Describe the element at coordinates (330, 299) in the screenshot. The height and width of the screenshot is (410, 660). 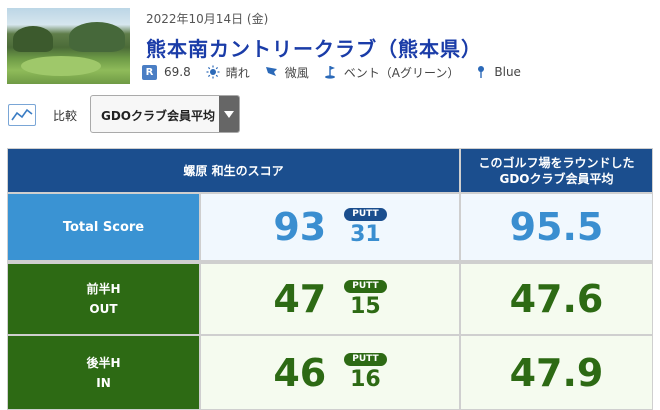
I see `front-half-score-cell: 47 PUTT 15` at that location.